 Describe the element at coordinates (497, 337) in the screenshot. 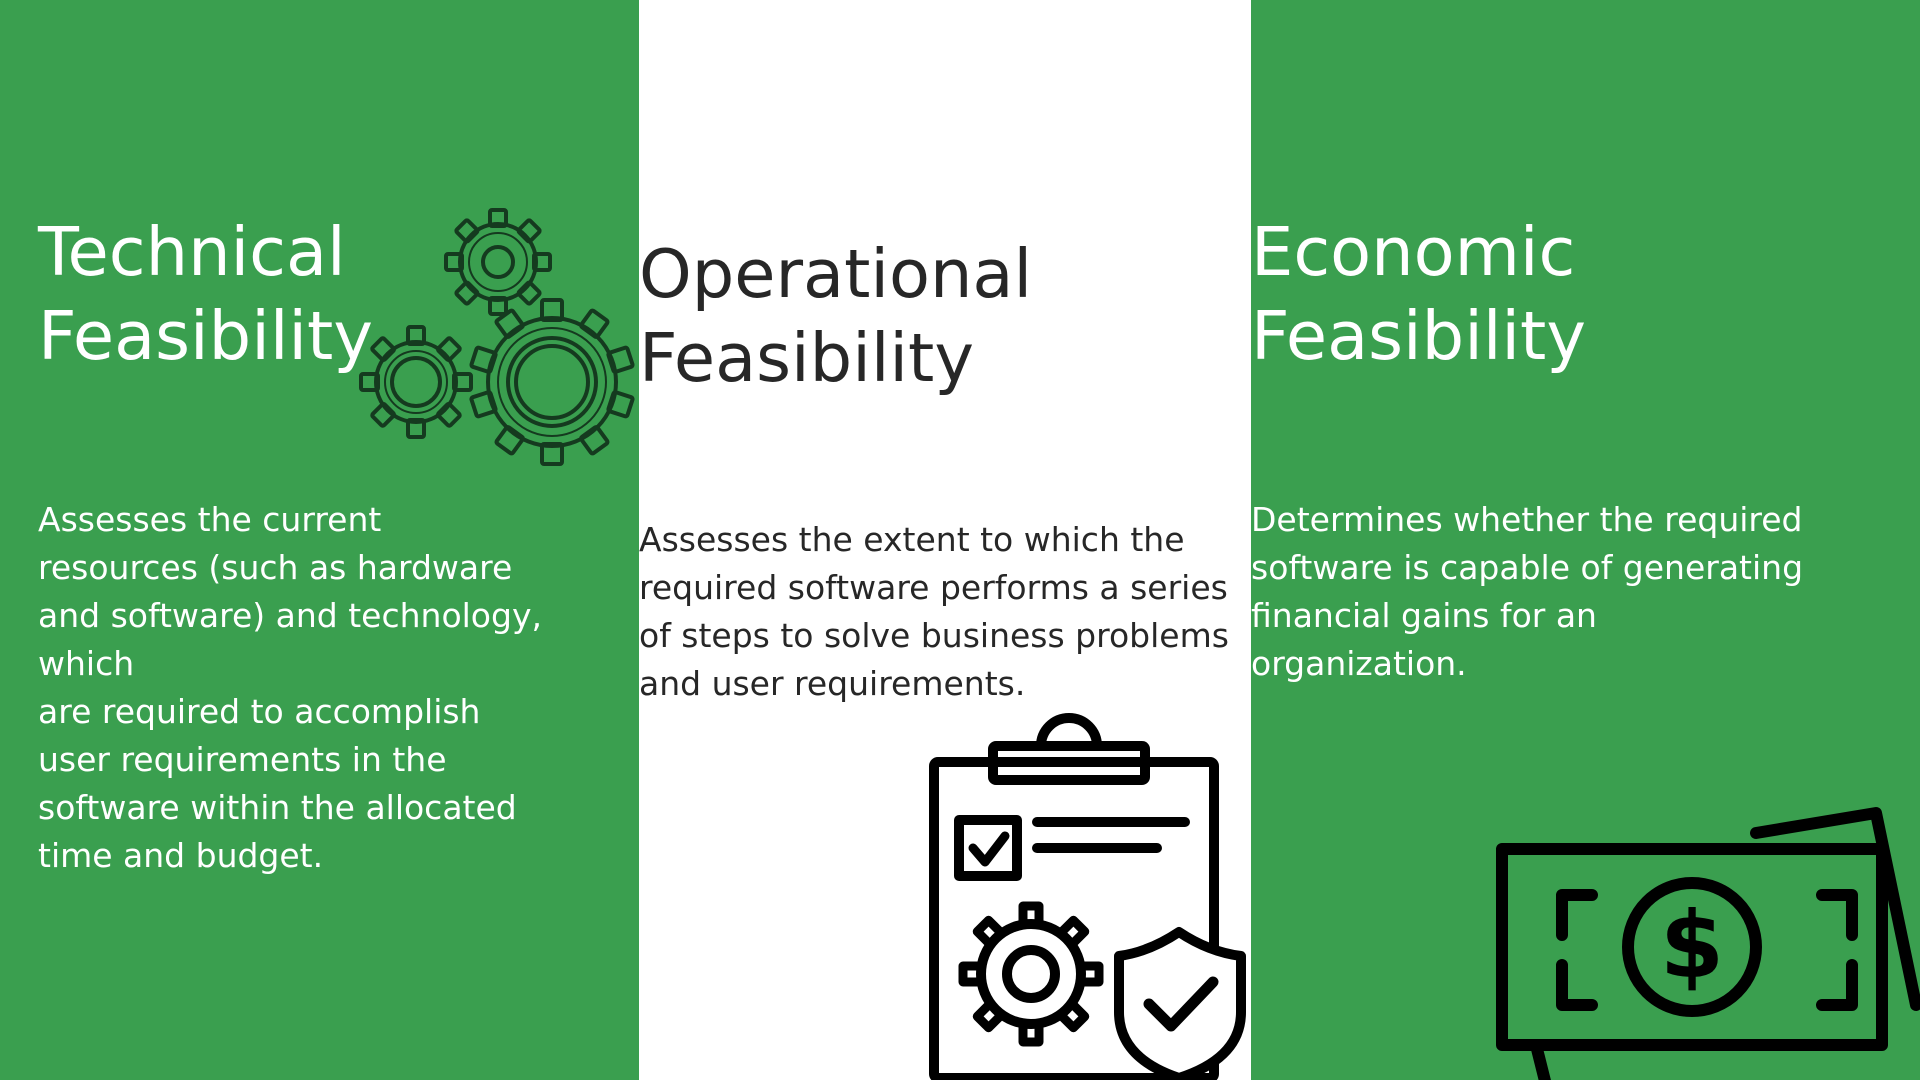

I see `gears-icon` at that location.